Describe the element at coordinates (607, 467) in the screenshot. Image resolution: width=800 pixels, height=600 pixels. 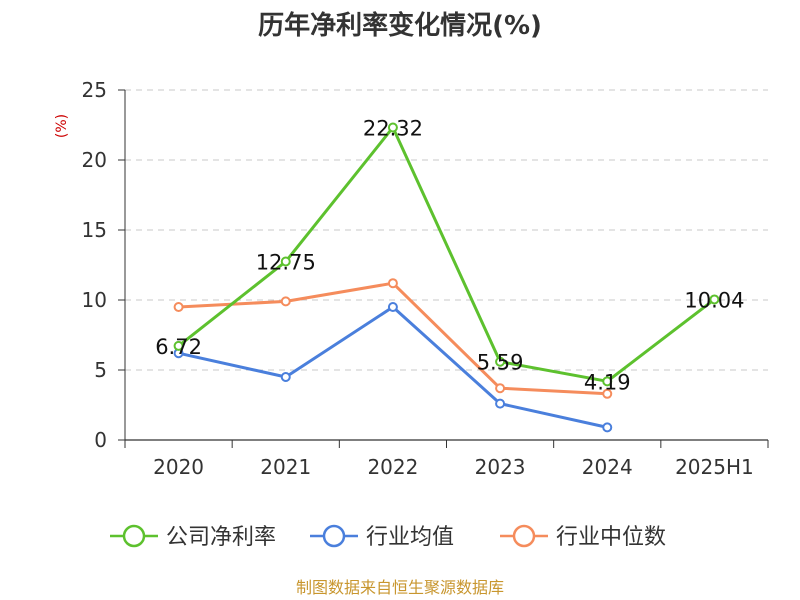
I see `x-tick-label: 2024` at that location.